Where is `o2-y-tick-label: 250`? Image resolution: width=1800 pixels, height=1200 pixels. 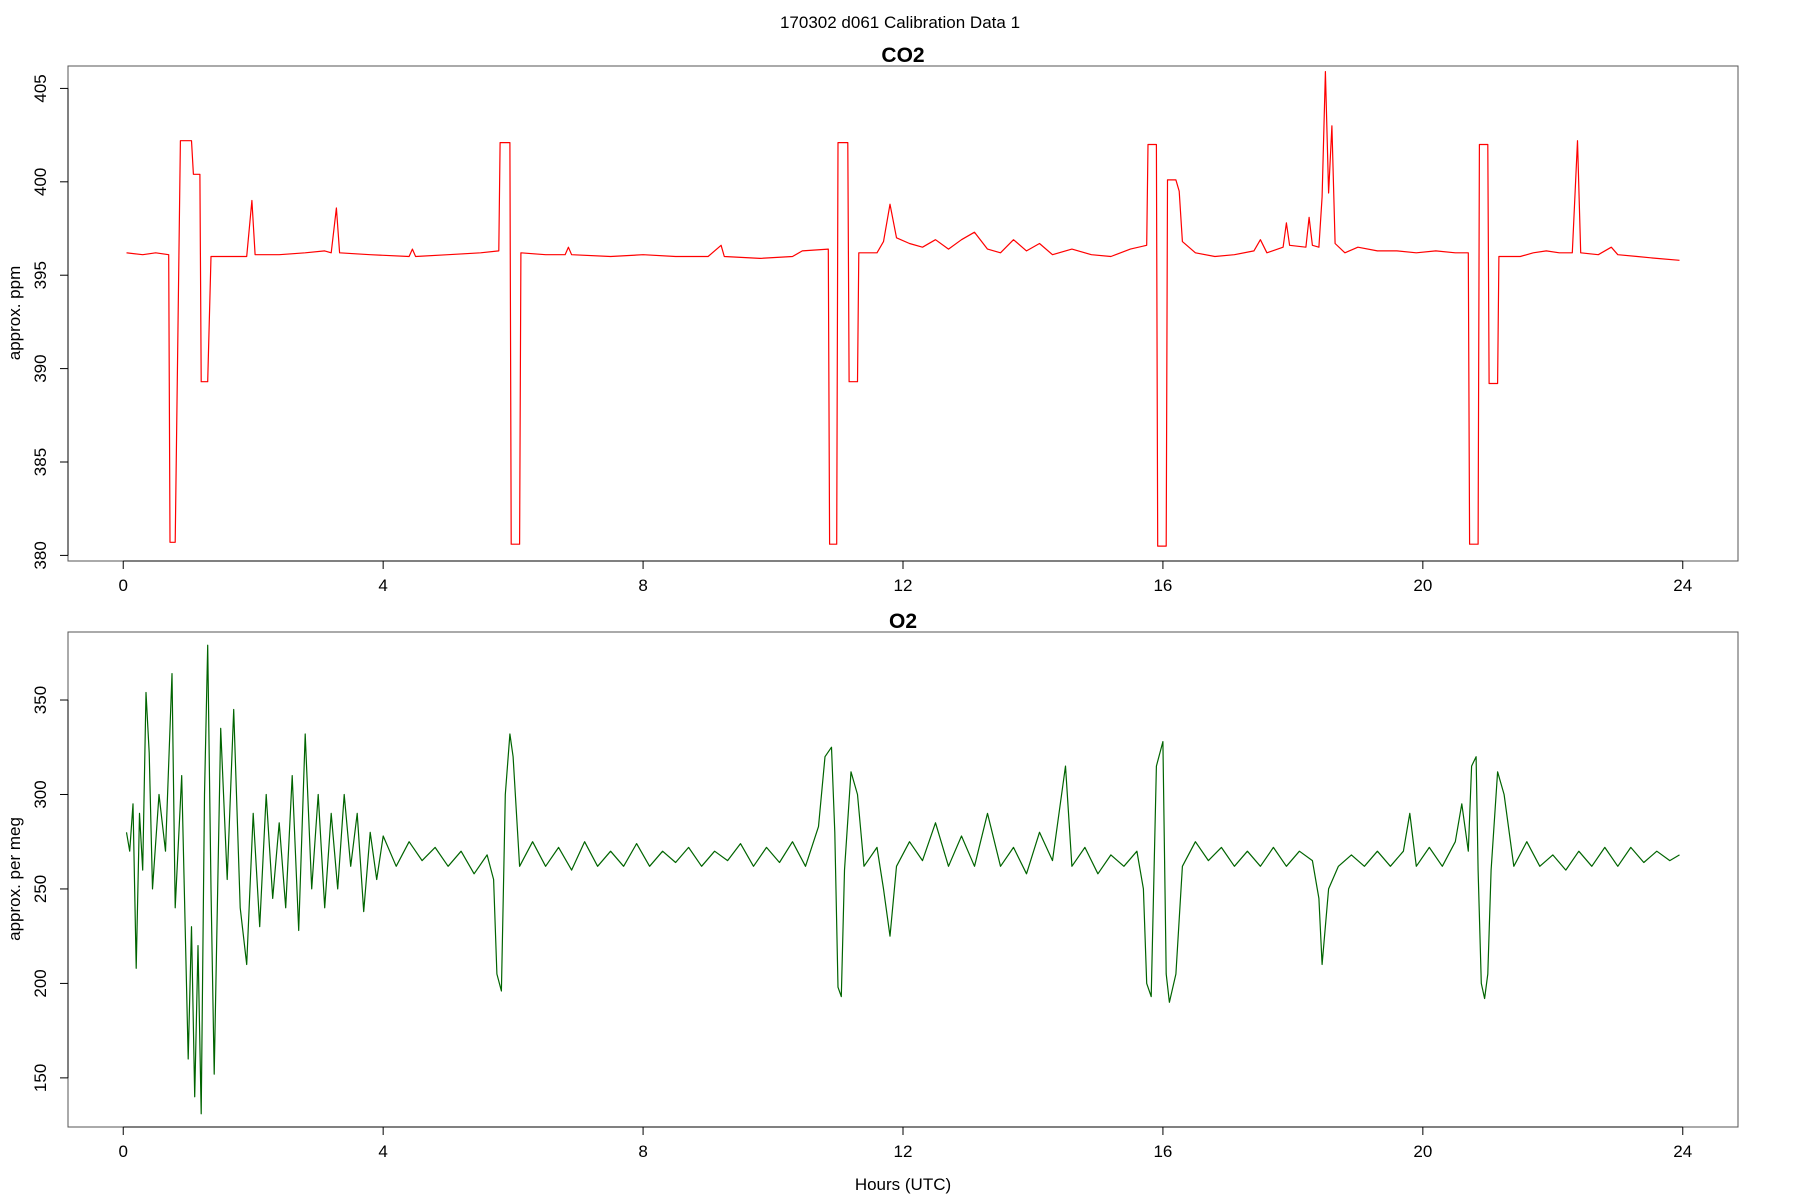 o2-y-tick-label: 250 is located at coordinates (40, 889).